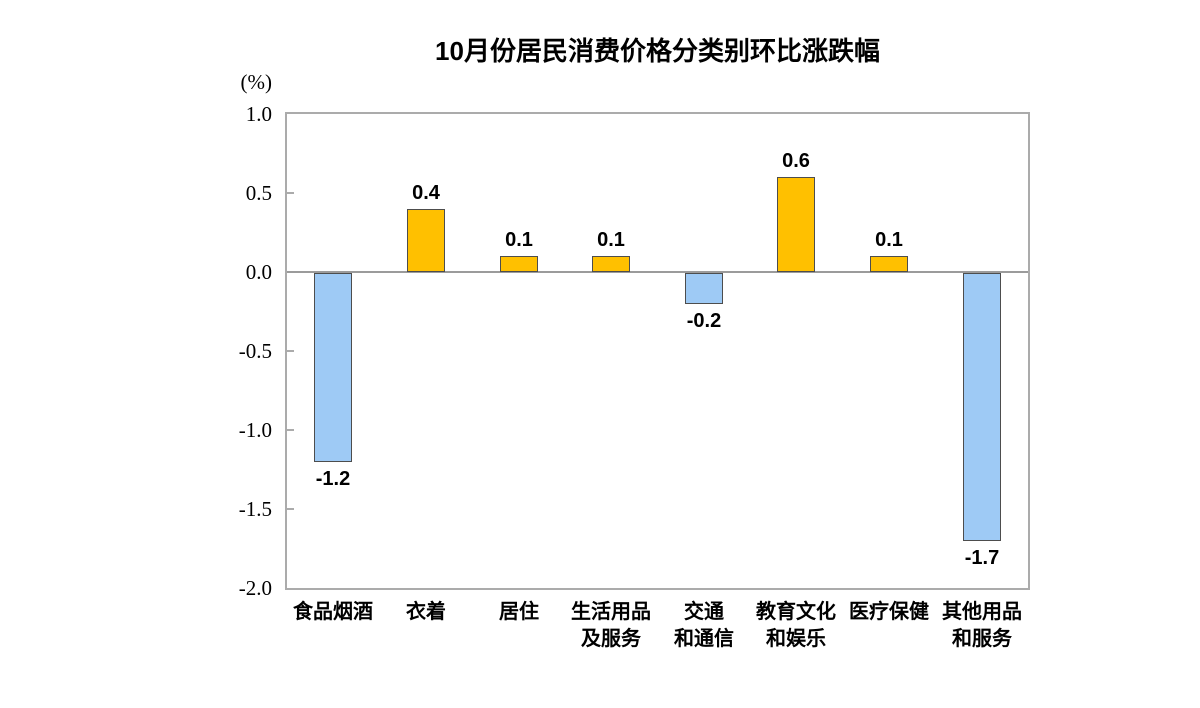 The image size is (1200, 708). I want to click on y-tick-label: -0.5, so click(255, 351).